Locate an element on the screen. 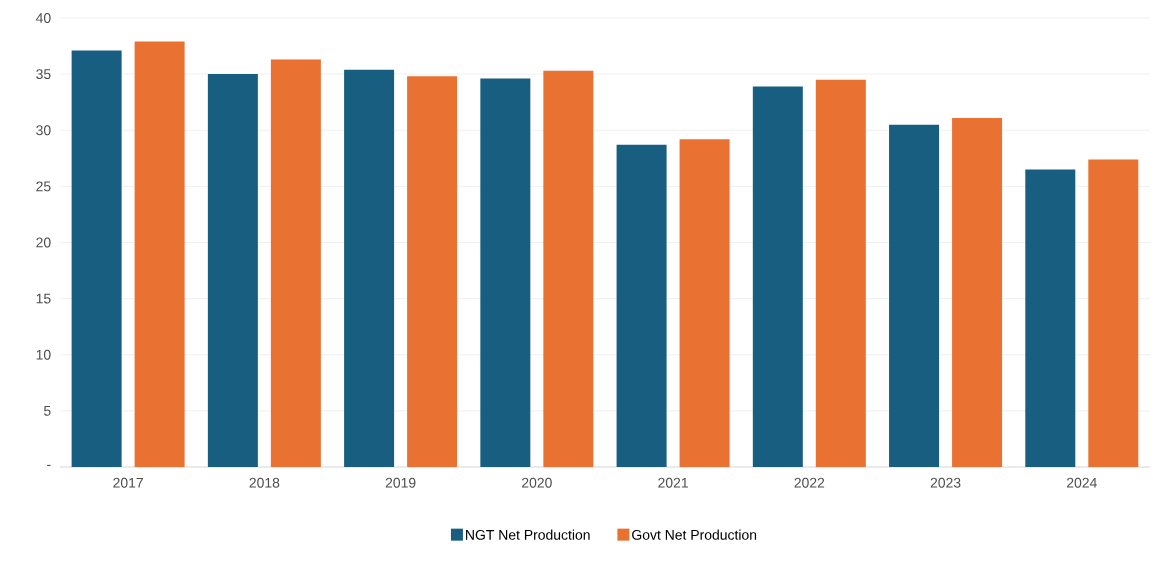 This screenshot has width=1153, height=562. x-tick-label: 2021 is located at coordinates (673, 482).